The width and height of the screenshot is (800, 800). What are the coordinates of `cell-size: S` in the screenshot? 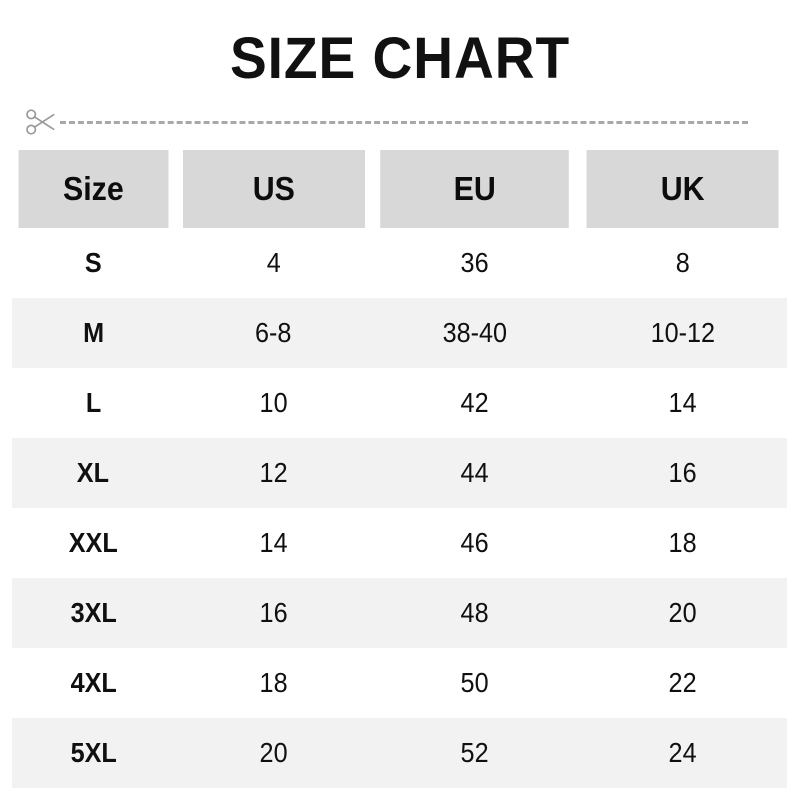 It's located at (93, 263).